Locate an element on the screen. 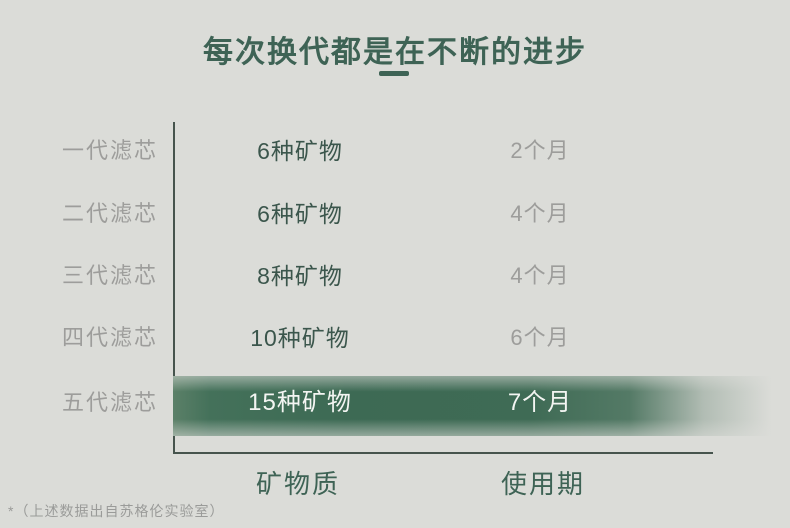 Image resolution: width=790 pixels, height=528 pixels. generation-label: 三代滤芯 is located at coordinates (109, 275).